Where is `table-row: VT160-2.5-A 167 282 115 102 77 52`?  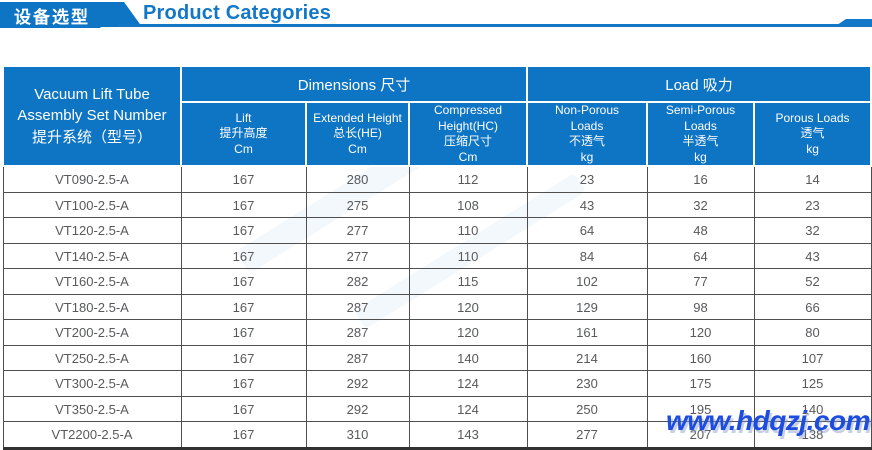 table-row: VT160-2.5-A 167 282 115 102 77 52 is located at coordinates (437, 281).